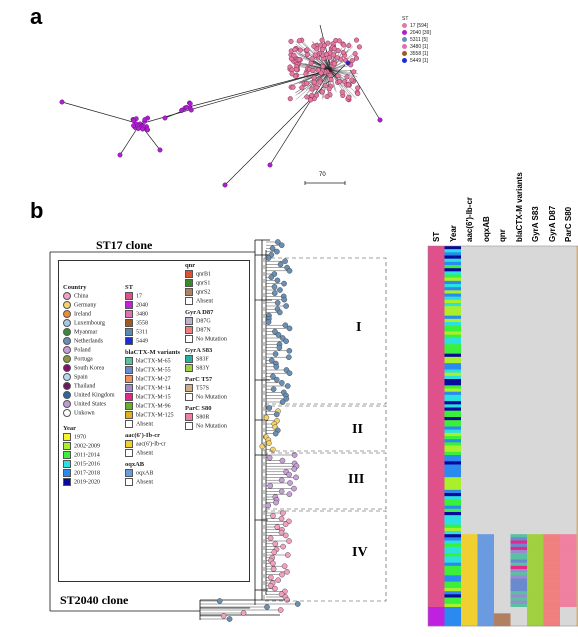 The width and height of the screenshot is (578, 637). What do you see at coordinates (145, 120) in the screenshot?
I see `network-node-st2040` at bounding box center [145, 120].